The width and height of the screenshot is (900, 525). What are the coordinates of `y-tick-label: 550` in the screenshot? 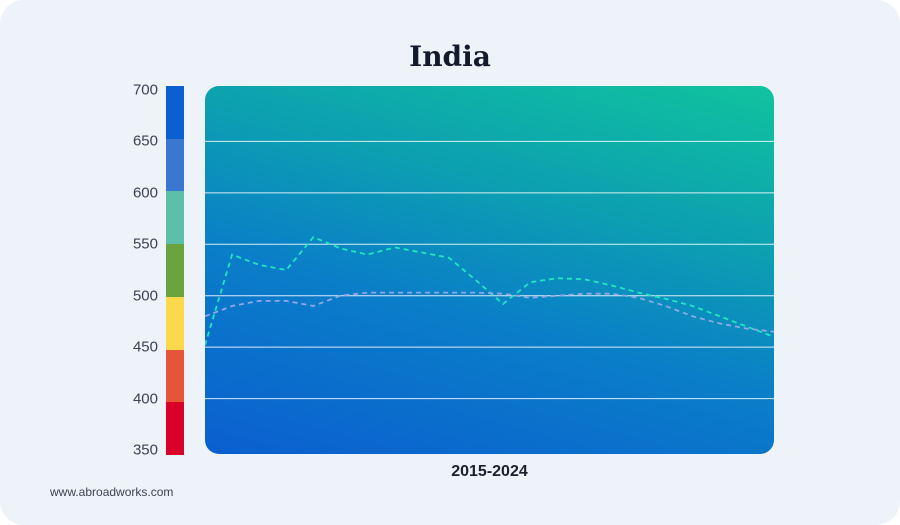 It's located at (145, 244).